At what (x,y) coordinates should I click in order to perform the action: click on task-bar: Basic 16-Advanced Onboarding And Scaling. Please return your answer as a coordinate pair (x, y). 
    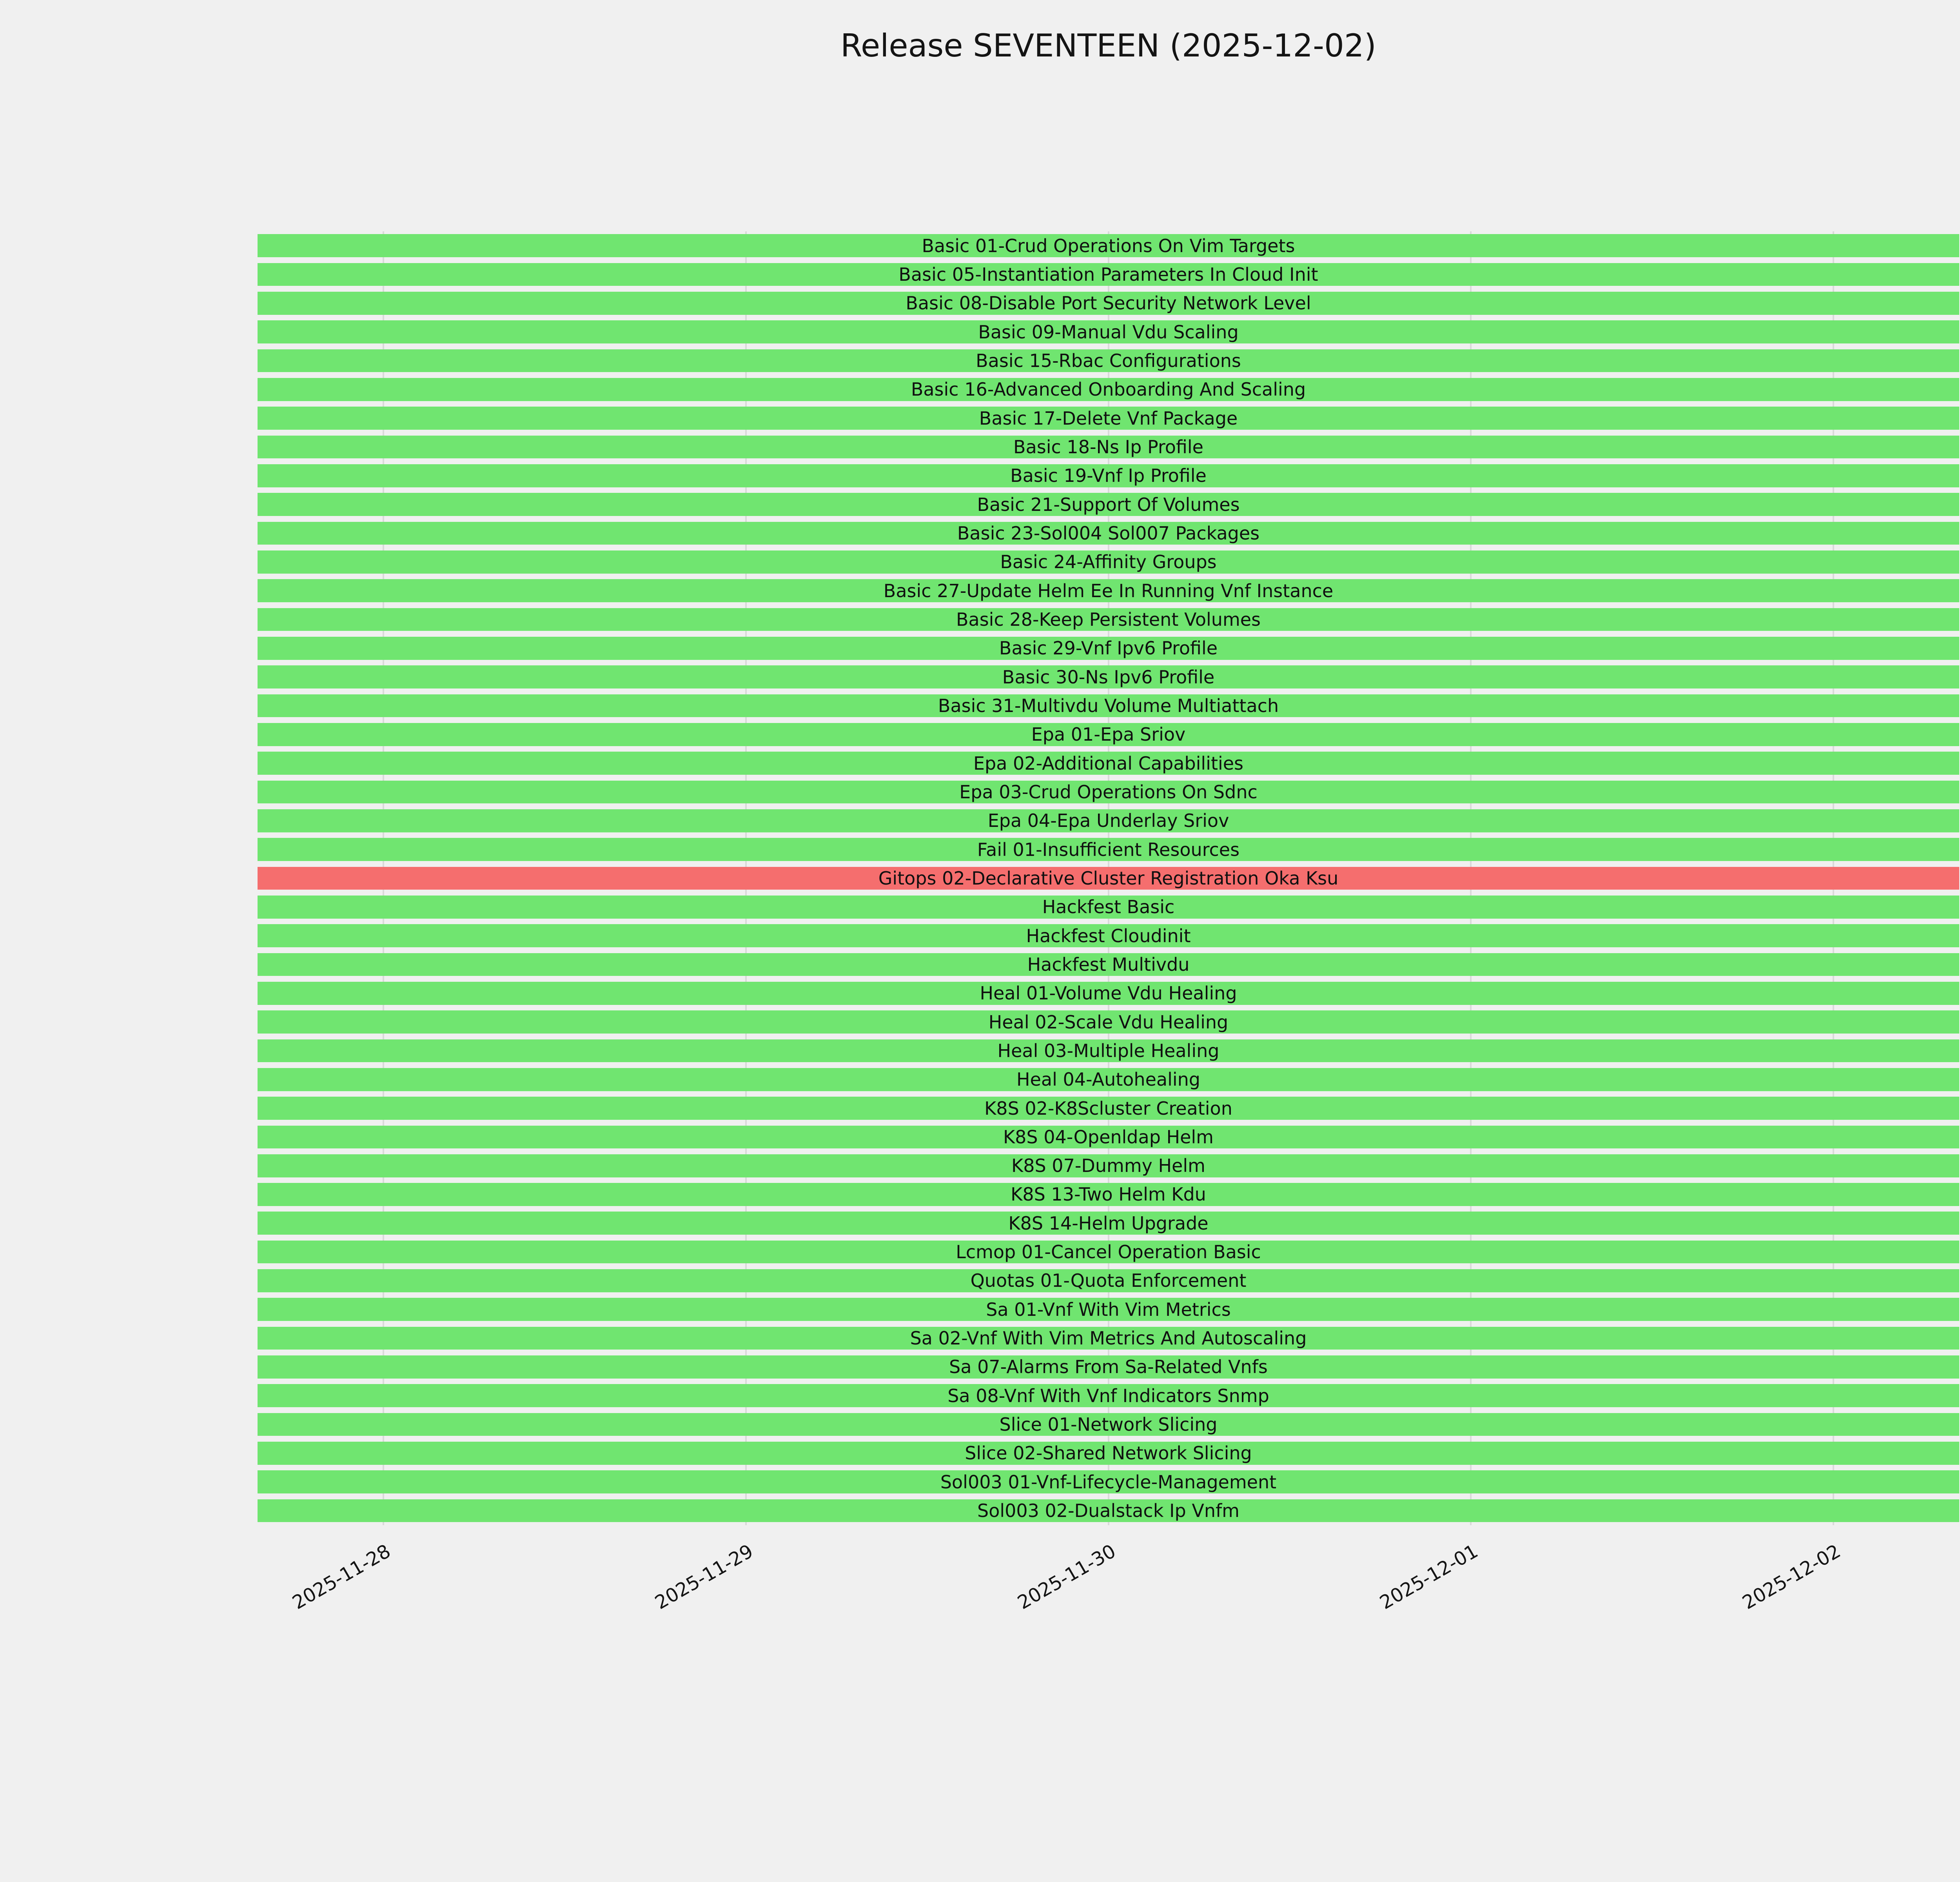
    Looking at the image, I should click on (1108, 389).